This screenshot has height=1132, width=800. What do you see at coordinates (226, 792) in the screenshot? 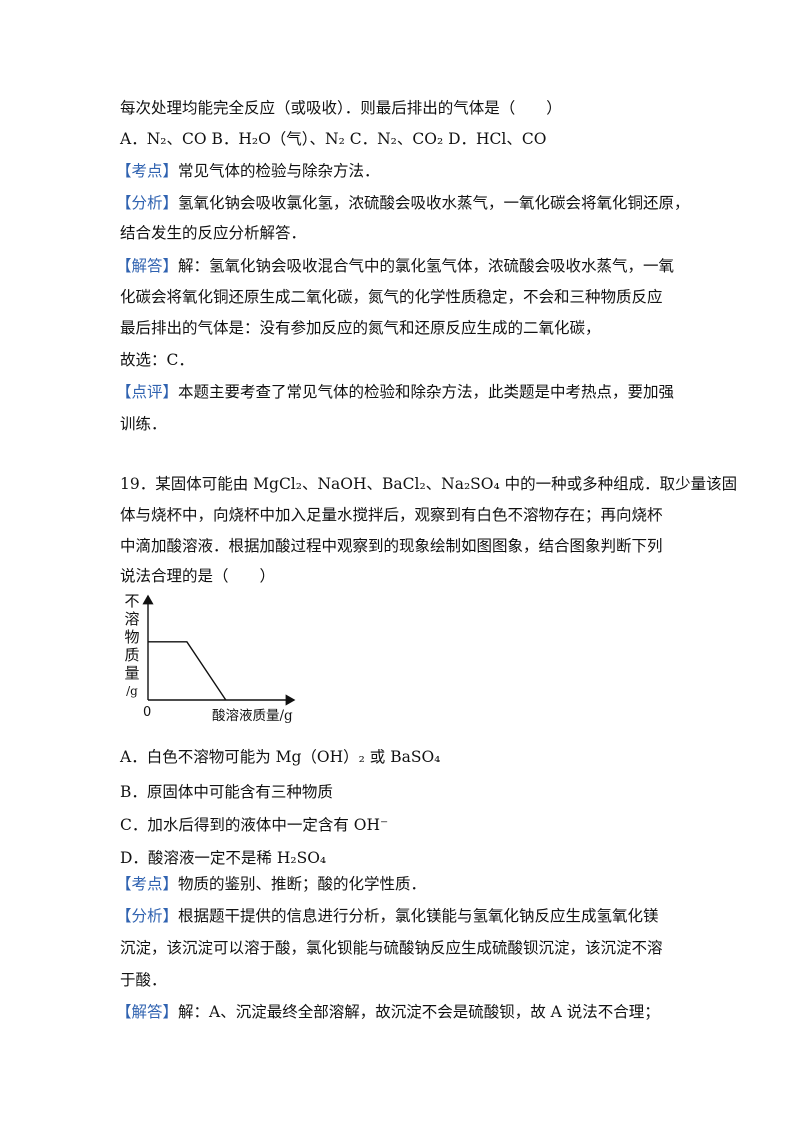
I see `q19-option-b: B．原固体中可能含有三种物质` at bounding box center [226, 792].